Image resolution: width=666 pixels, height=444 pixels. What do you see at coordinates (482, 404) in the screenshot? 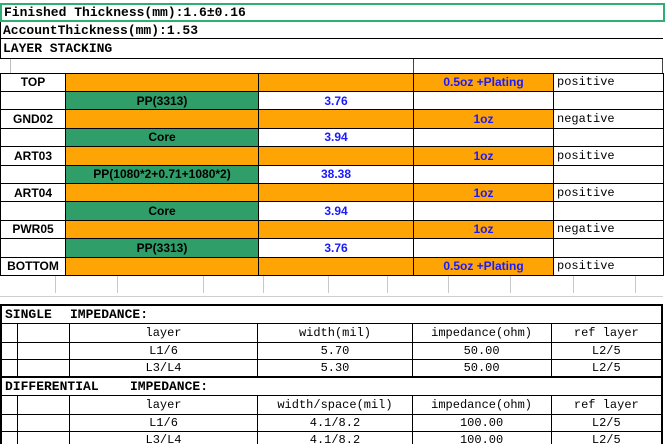
I see `impedance-header: impedance(ohm)` at bounding box center [482, 404].